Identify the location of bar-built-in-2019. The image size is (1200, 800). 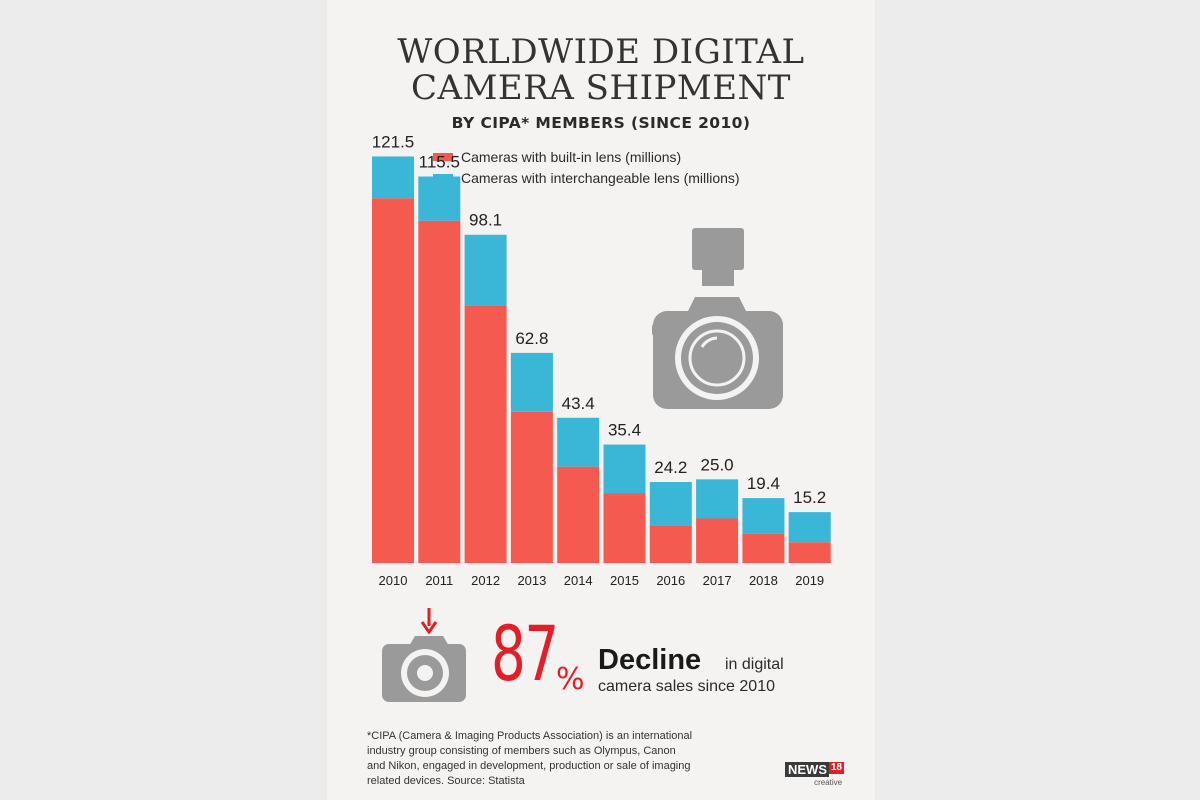
(809, 552).